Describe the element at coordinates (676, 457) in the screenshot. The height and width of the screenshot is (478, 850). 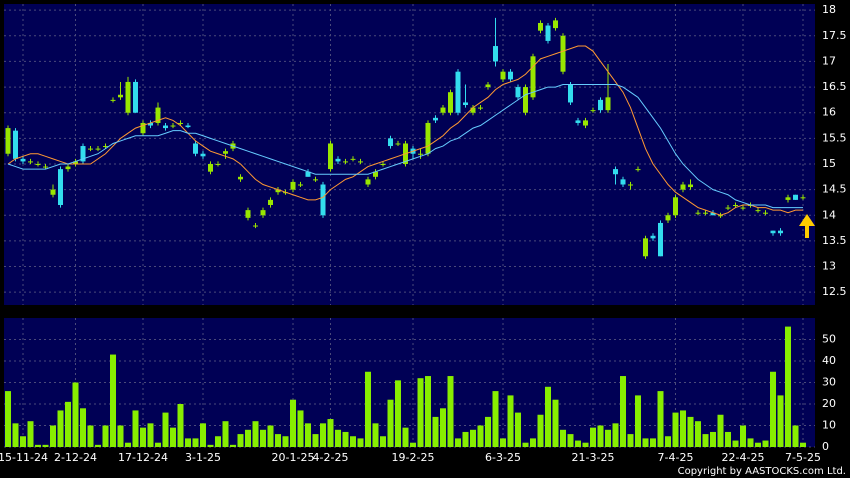
I see `x-tick-label: 7-4-25` at that location.